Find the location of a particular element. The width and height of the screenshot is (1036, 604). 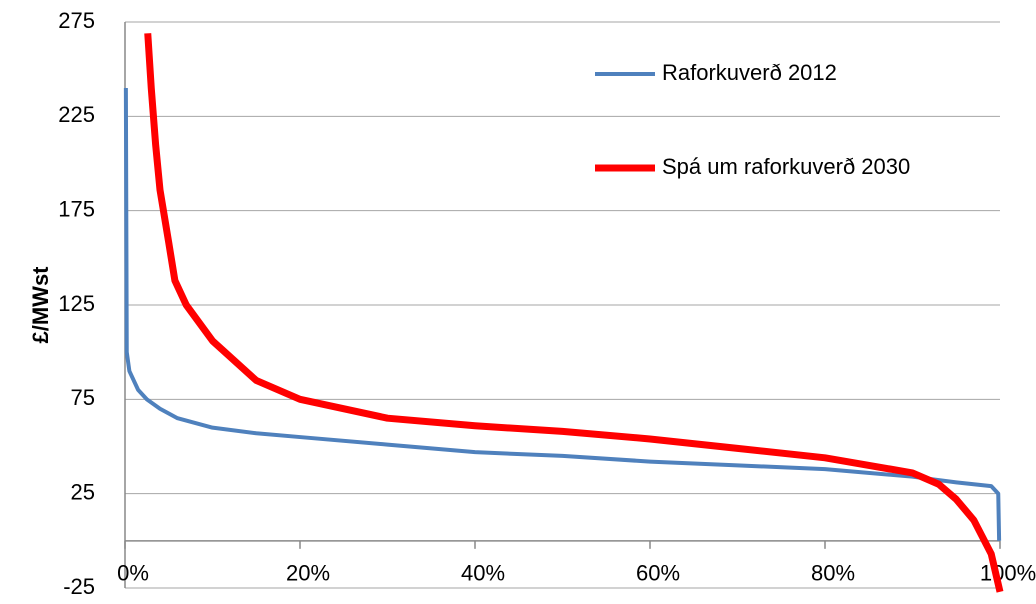

x-tick-label: 100% is located at coordinates (1008, 573).